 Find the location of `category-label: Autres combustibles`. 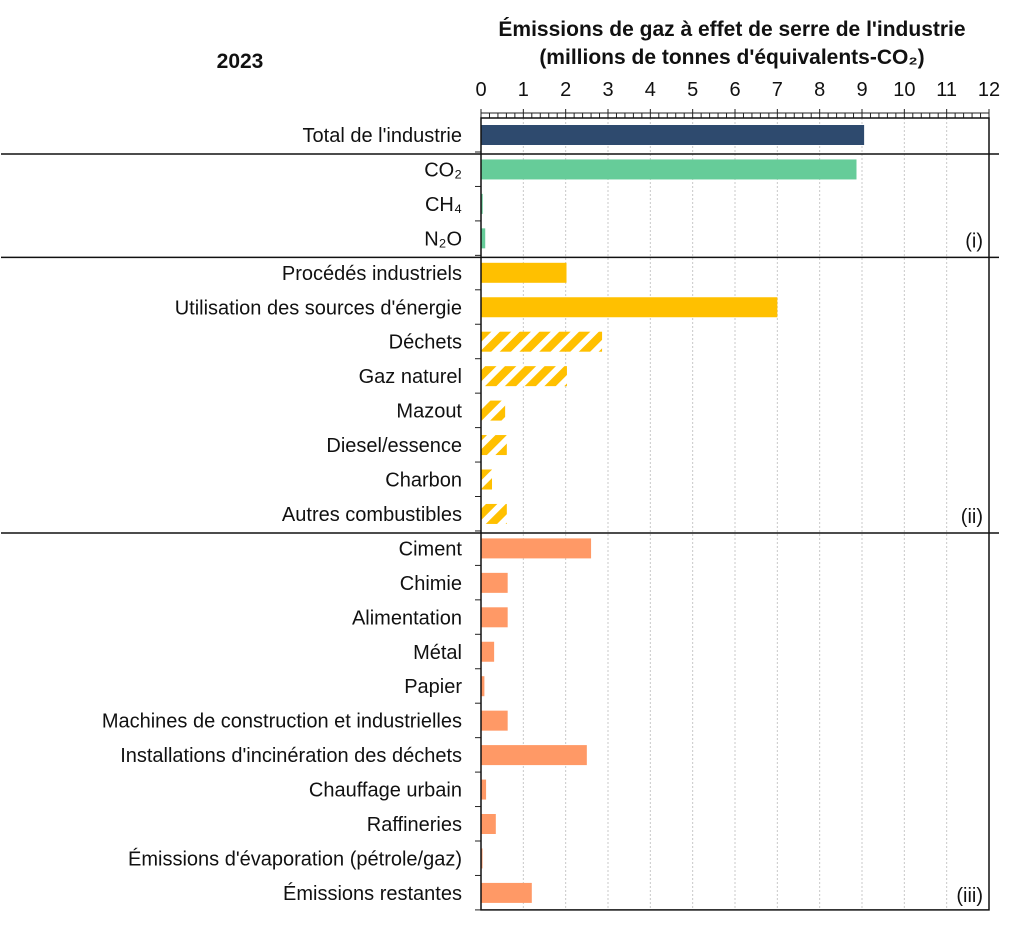

category-label: Autres combustibles is located at coordinates (372, 515).